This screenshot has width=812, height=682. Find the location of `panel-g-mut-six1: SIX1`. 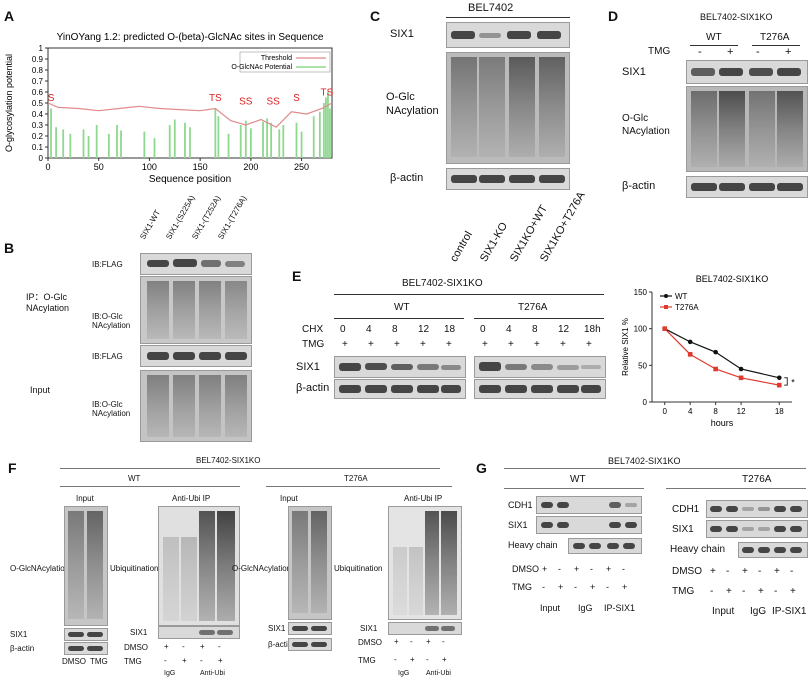

panel-g-mut-six1: SIX1 is located at coordinates (683, 529).